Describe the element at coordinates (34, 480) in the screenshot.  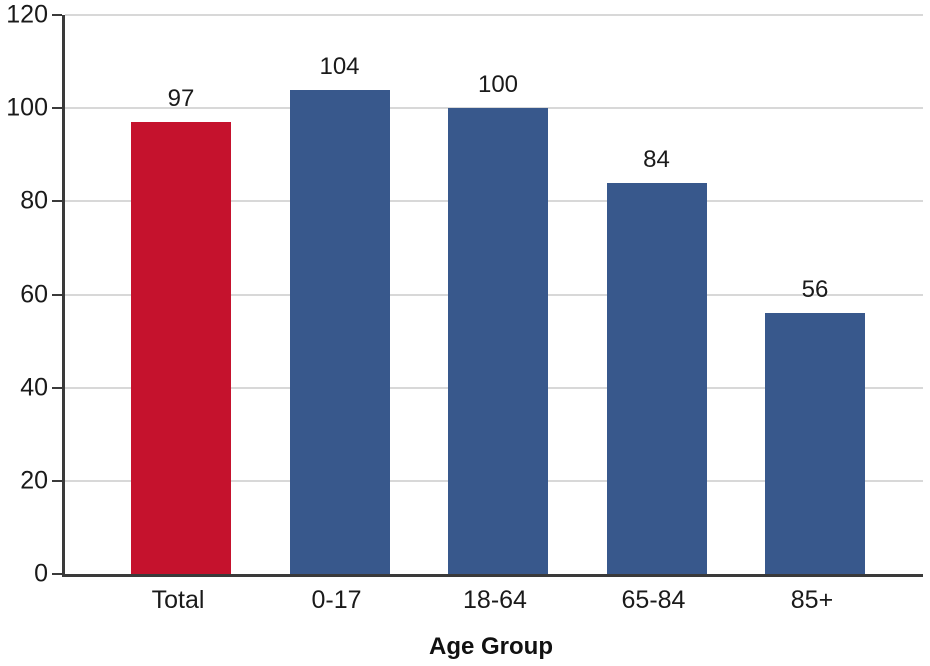
I see `y-tick-label-20: 20` at that location.